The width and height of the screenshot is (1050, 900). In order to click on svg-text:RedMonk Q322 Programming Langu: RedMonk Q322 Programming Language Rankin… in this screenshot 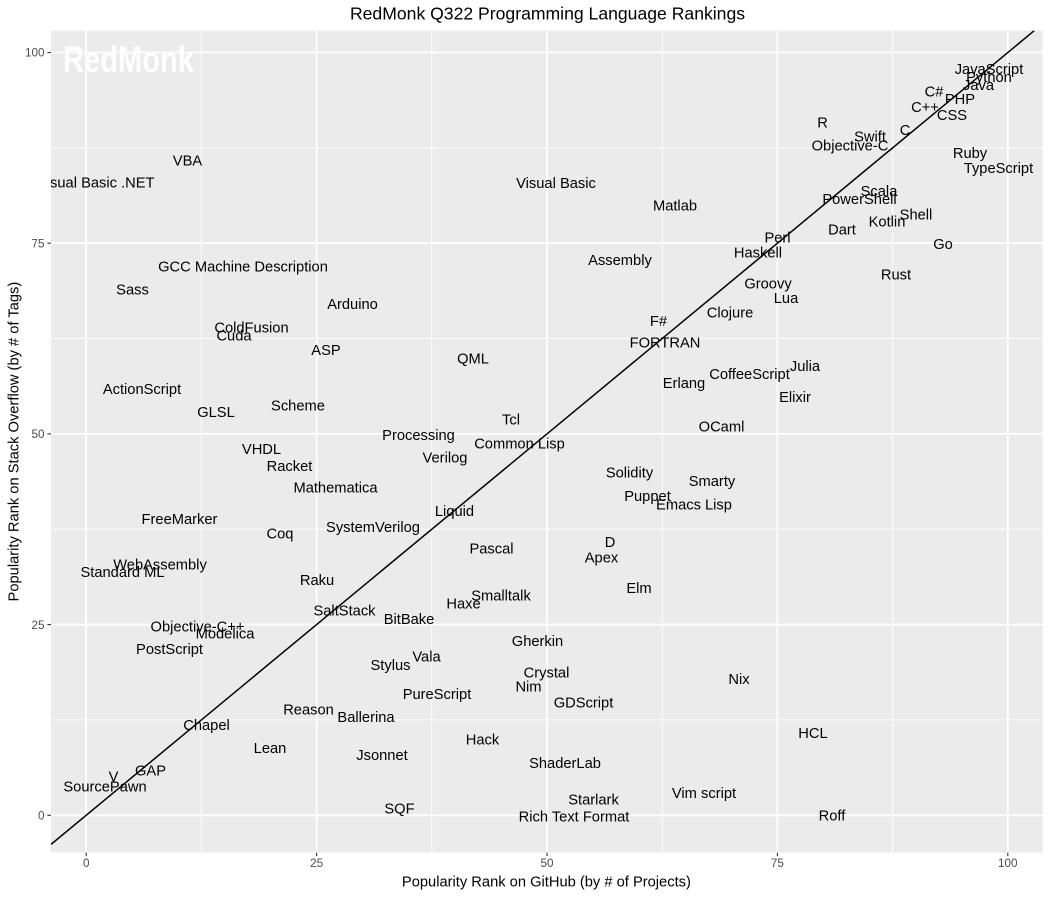, I will do `click(547, 13)`.